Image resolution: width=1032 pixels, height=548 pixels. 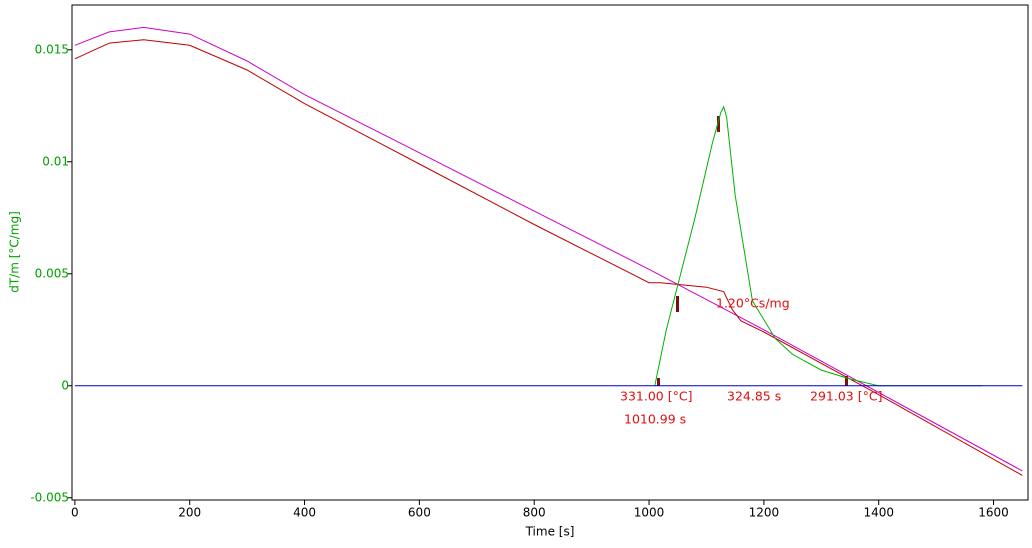 What do you see at coordinates (15, 252) in the screenshot?
I see `y-axis-label: dT/m [°C/mg]` at bounding box center [15, 252].